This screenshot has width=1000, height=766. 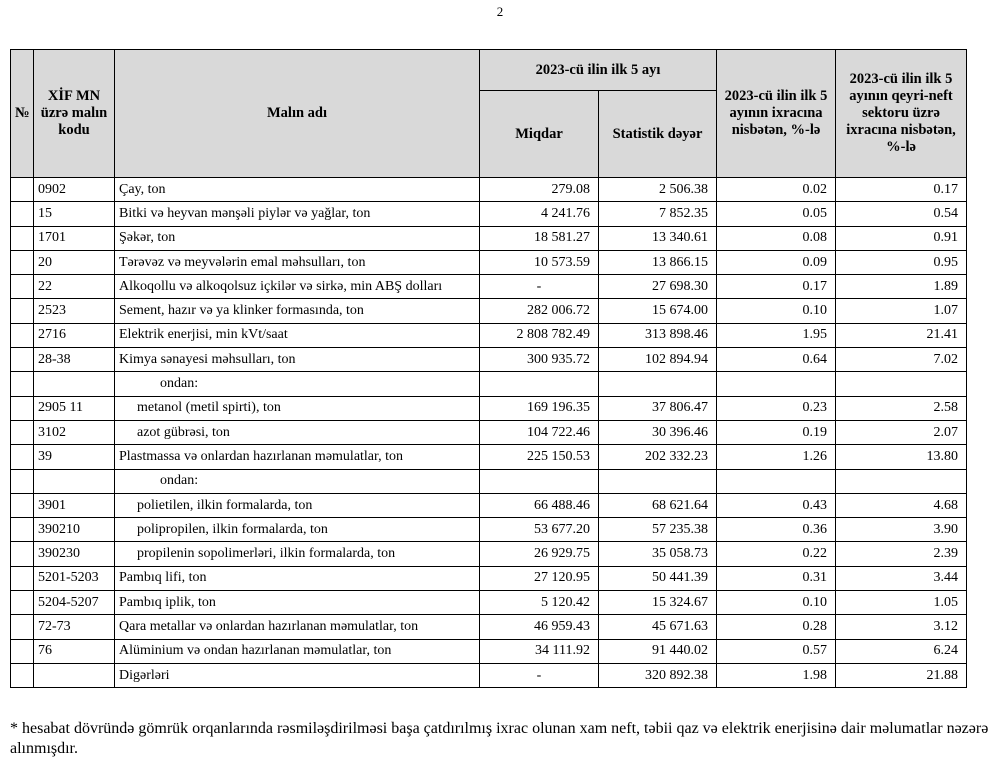 What do you see at coordinates (657, 189) in the screenshot?
I see `statistical-value-cell: 2 506.38` at bounding box center [657, 189].